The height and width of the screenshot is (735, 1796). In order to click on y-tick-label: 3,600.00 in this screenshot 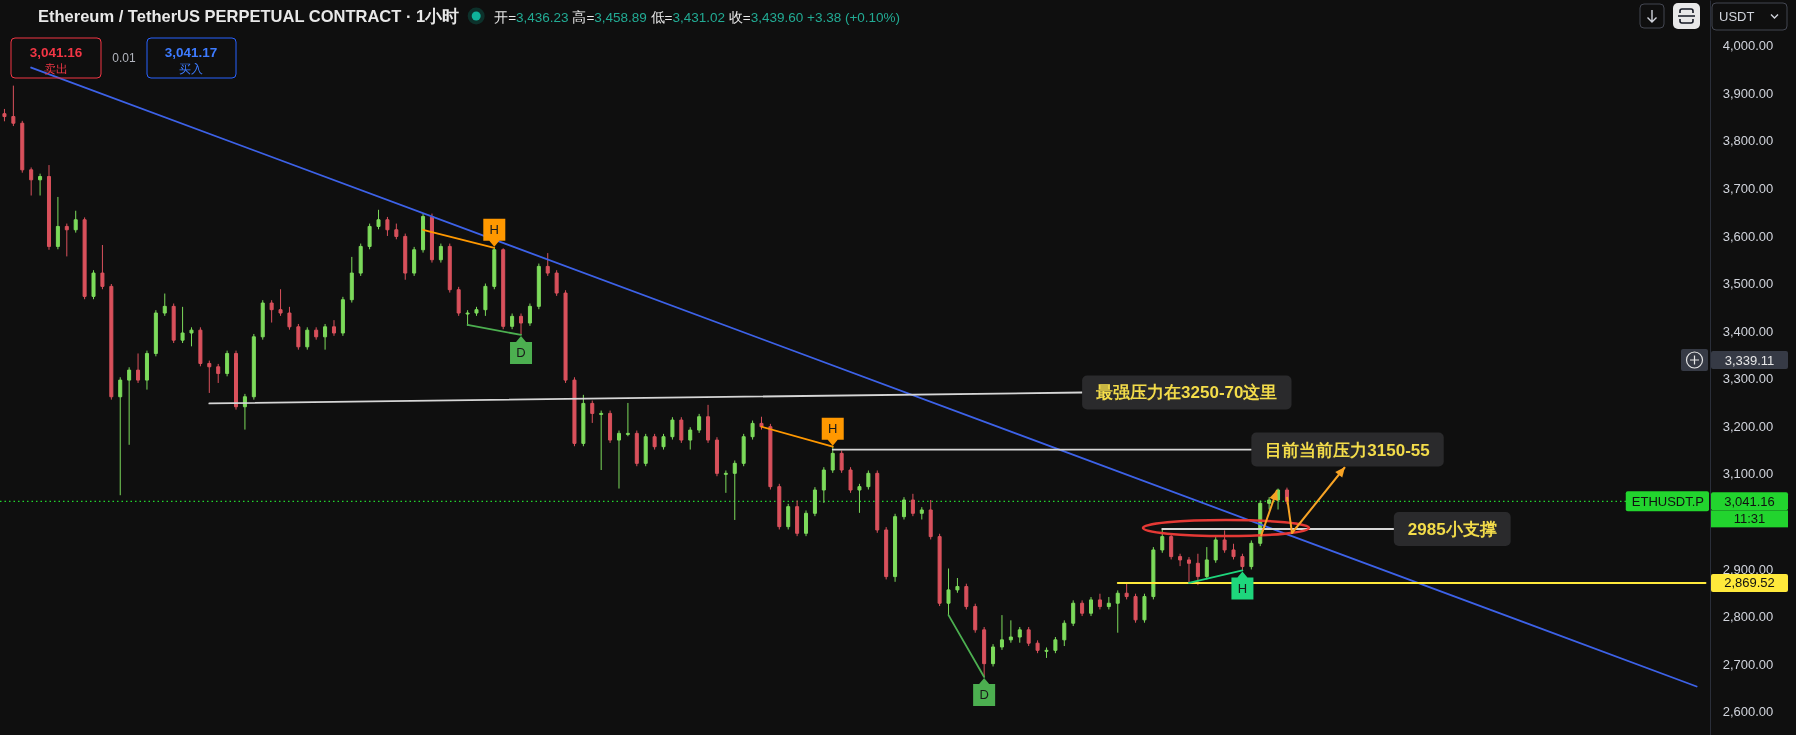, I will do `click(1748, 236)`.